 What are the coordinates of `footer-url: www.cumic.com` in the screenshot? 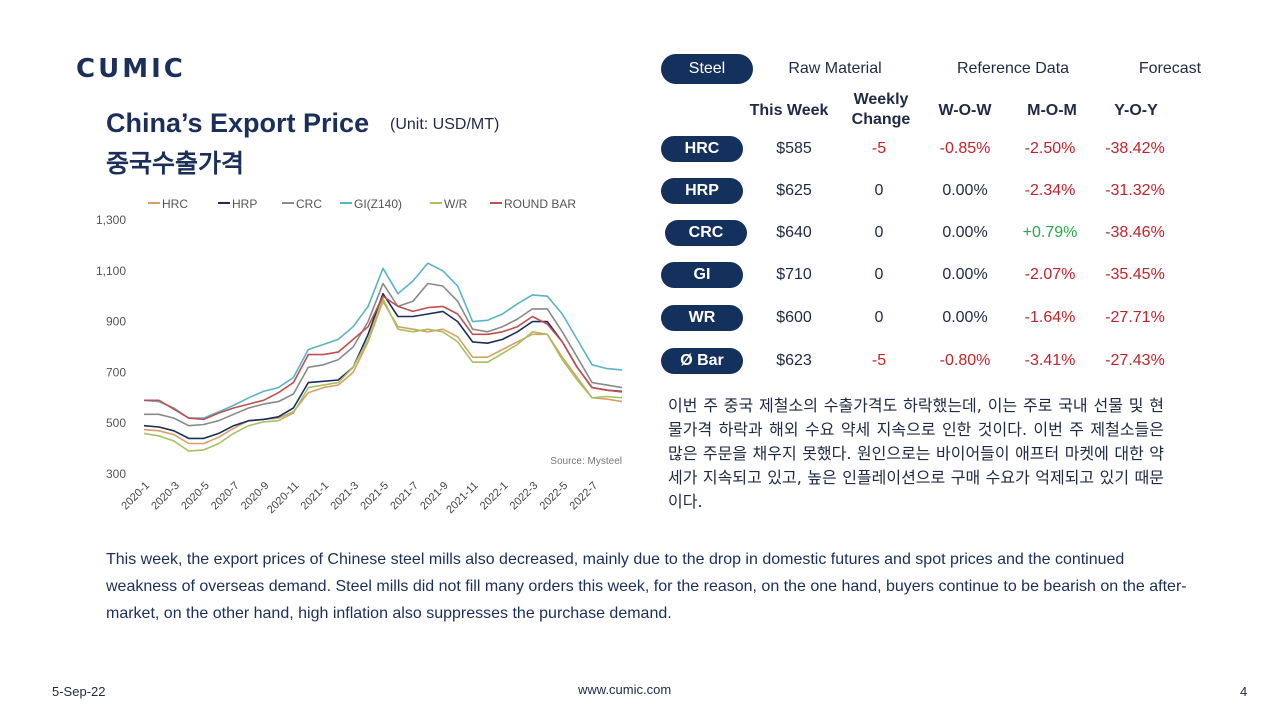 It's located at (625, 689).